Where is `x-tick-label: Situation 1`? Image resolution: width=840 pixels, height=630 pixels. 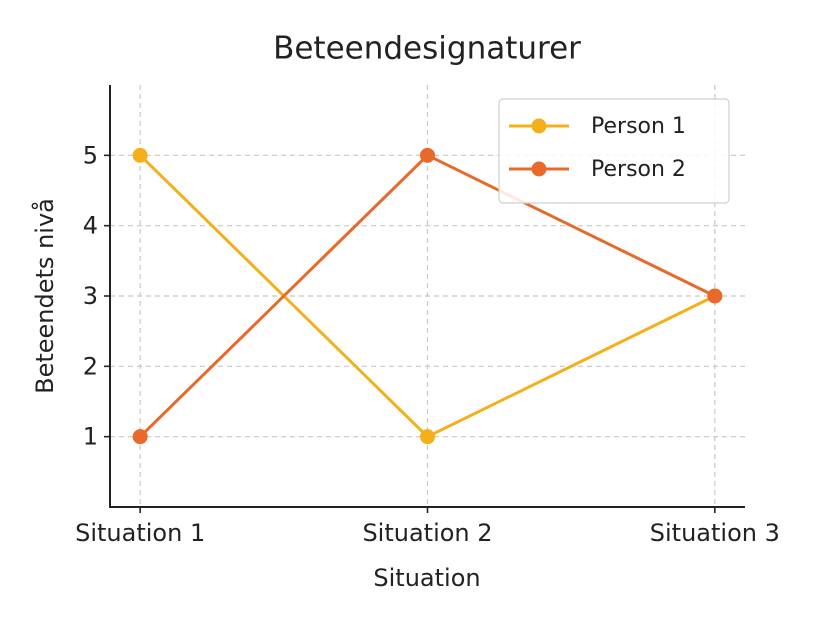 x-tick-label: Situation 1 is located at coordinates (140, 533).